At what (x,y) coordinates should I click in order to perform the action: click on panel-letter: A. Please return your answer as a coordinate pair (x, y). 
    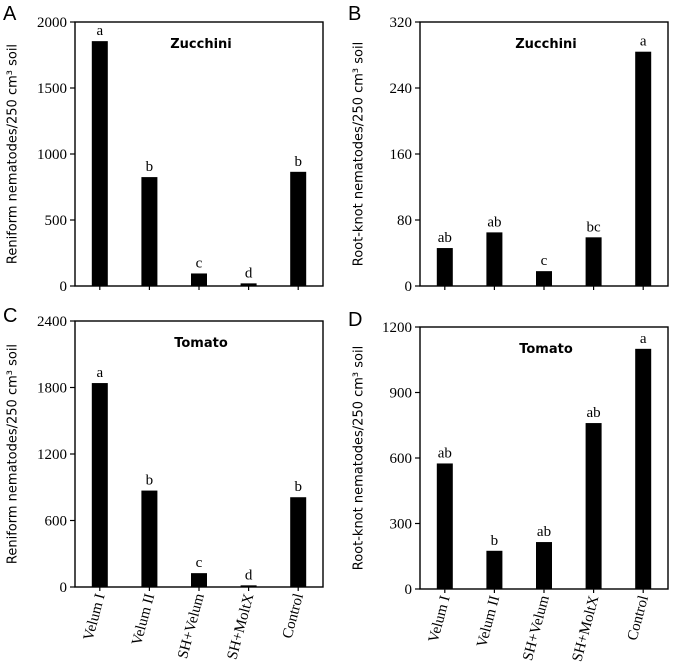
    Looking at the image, I should click on (10, 14).